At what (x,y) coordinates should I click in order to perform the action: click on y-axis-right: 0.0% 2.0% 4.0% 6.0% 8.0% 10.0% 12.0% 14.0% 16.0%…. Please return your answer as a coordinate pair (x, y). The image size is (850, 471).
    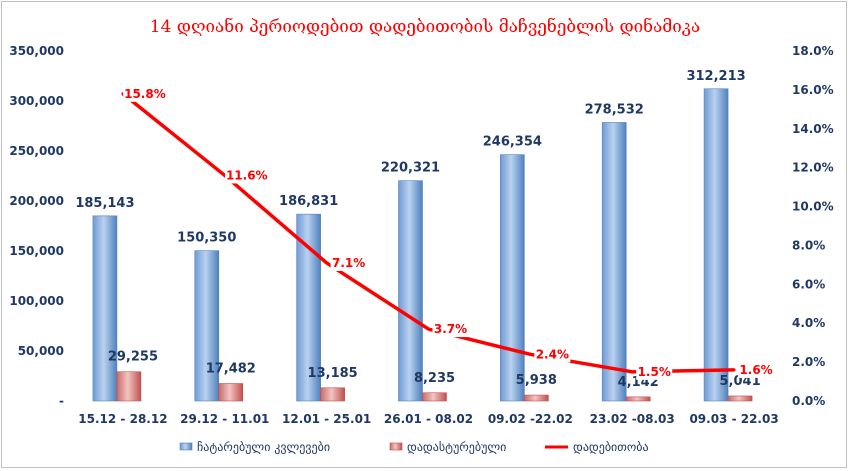
    Looking at the image, I should click on (813, 226).